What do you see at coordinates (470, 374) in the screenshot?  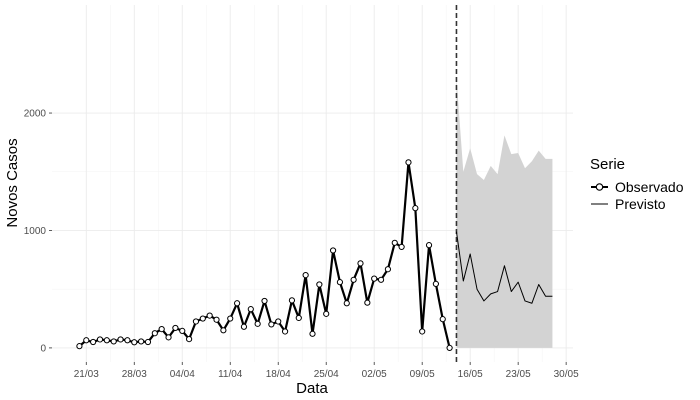 I see `x-tick-label-8: 16/05` at bounding box center [470, 374].